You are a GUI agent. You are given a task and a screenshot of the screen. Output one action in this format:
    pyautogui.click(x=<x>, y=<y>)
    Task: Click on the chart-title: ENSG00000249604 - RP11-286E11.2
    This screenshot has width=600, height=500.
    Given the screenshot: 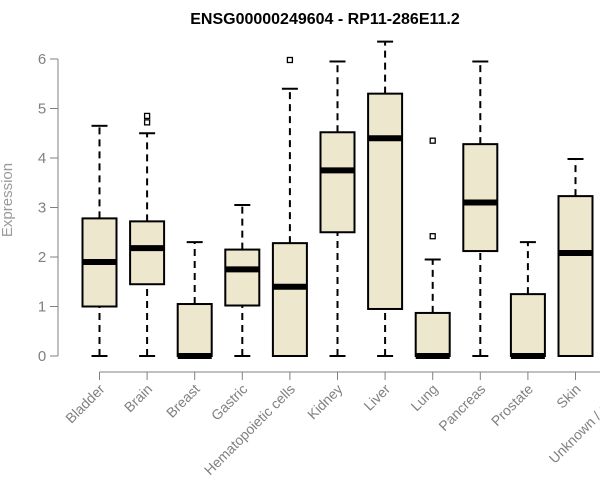 What is the action you would take?
    pyautogui.click(x=325, y=19)
    